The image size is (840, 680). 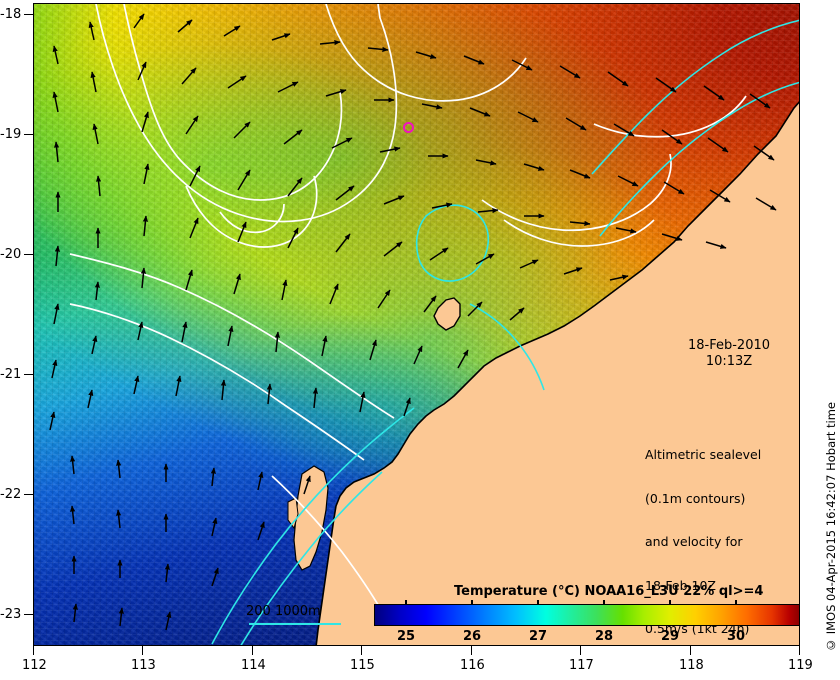 I want to click on observation-datetime: 18-Feb-2010 10:13Z, so click(x=729, y=354).